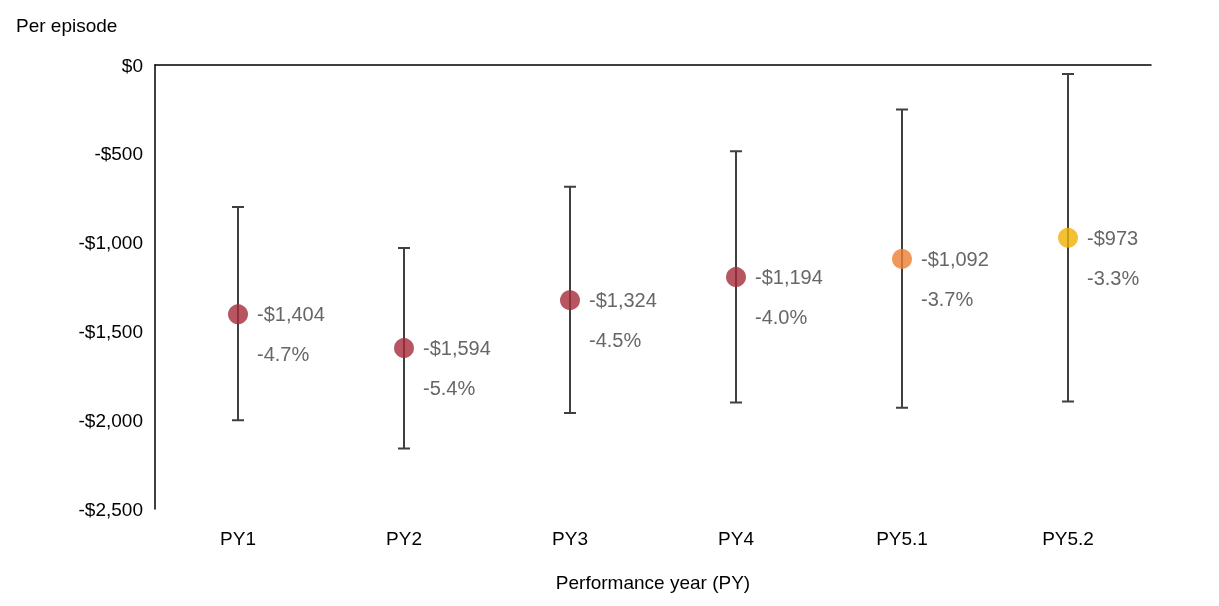 The height and width of the screenshot is (606, 1219). I want to click on x-tick-label: PY1, so click(238, 538).